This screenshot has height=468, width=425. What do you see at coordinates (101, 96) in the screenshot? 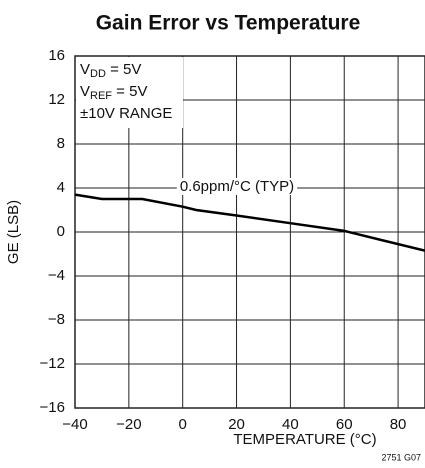
I see `condition-sub: REF` at bounding box center [101, 96].